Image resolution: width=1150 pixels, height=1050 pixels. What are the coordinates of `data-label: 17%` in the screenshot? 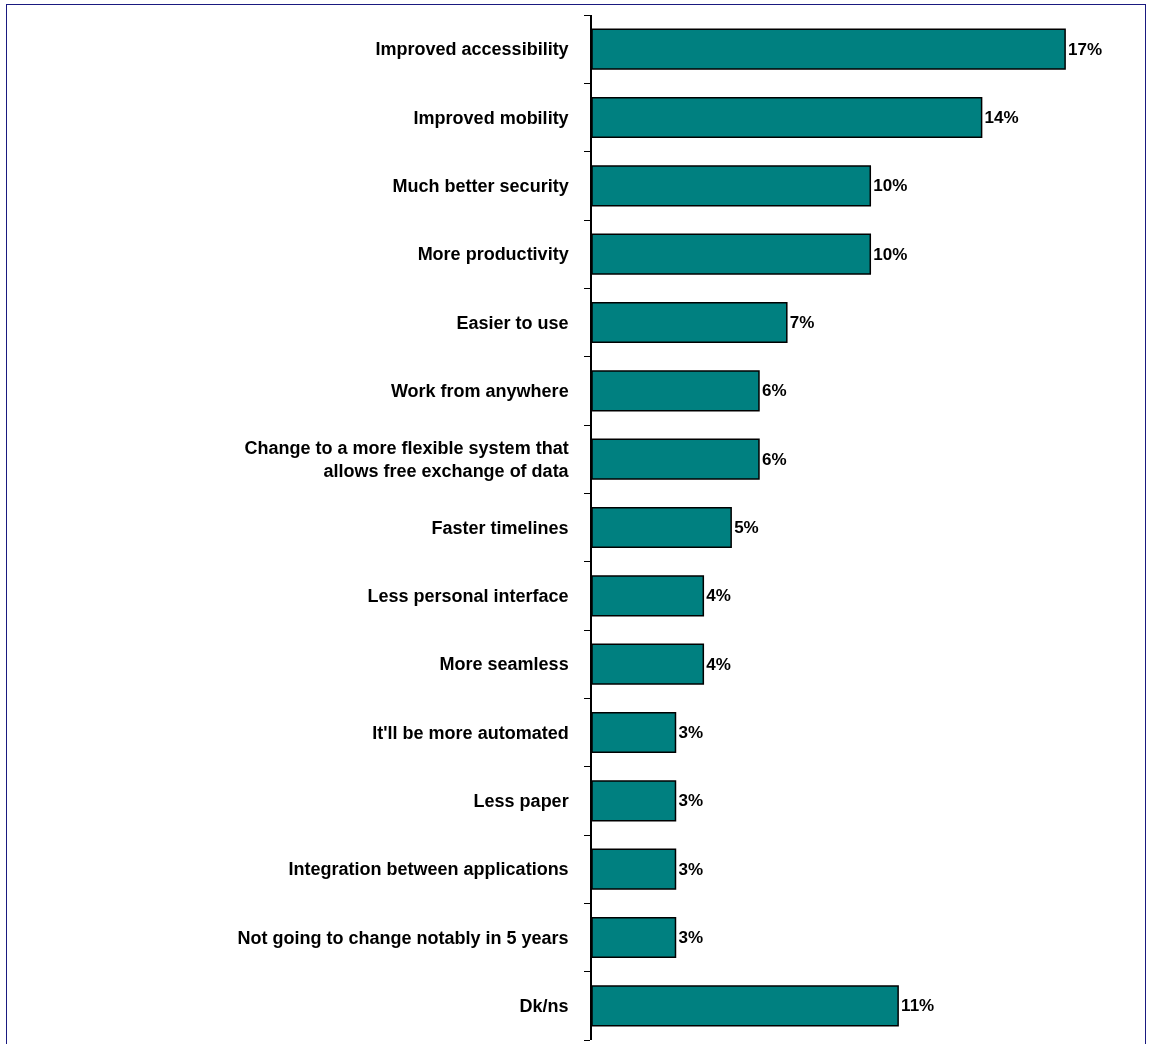 It's located at (1085, 49).